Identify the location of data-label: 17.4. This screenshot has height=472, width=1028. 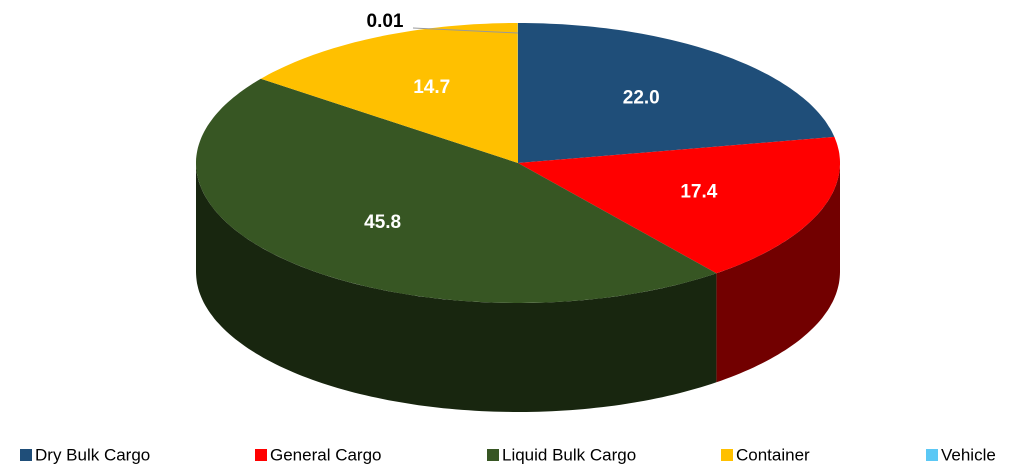
(698, 192).